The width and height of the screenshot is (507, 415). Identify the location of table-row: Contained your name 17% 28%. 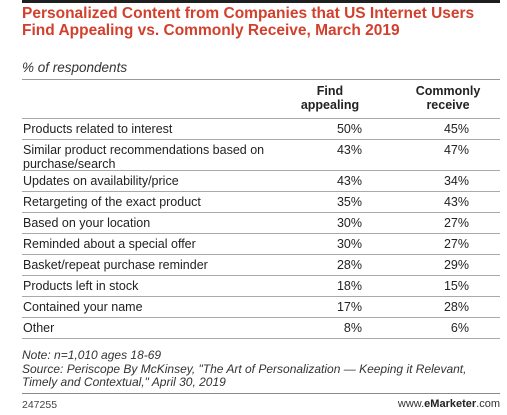
(261, 306).